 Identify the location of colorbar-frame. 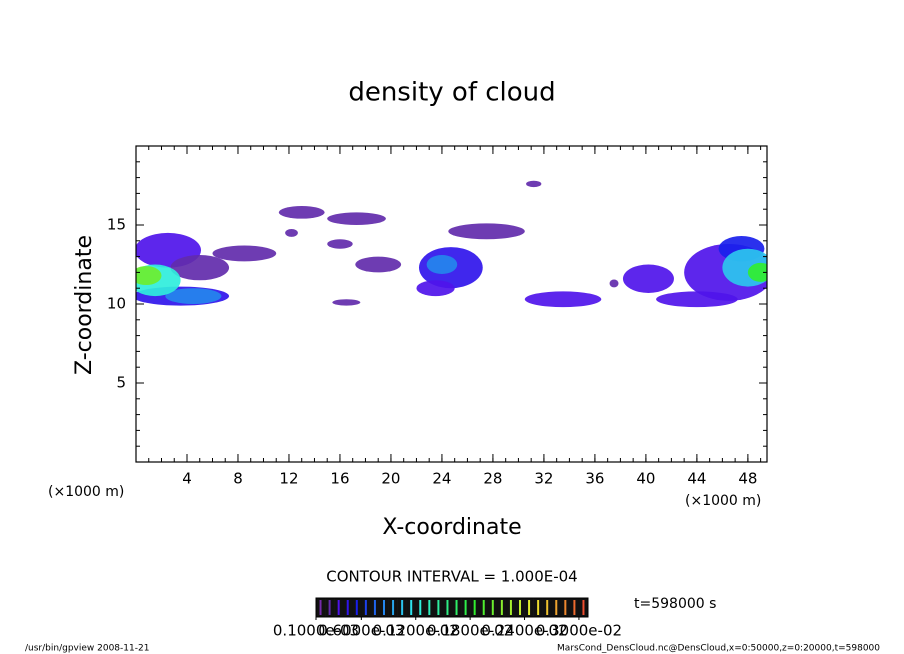
(452, 607).